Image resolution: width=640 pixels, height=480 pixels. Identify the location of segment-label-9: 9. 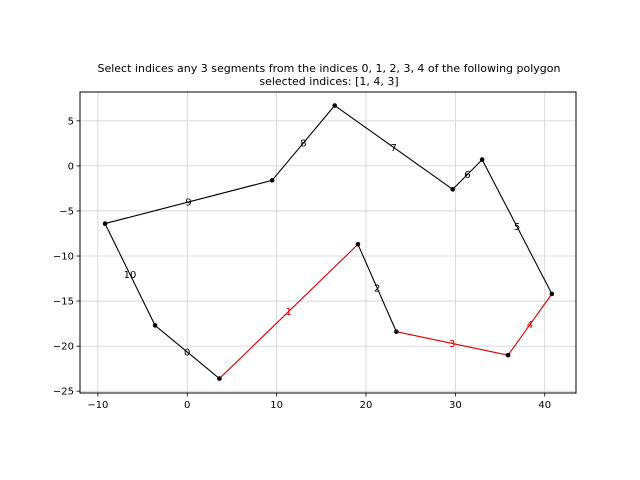
(188, 202).